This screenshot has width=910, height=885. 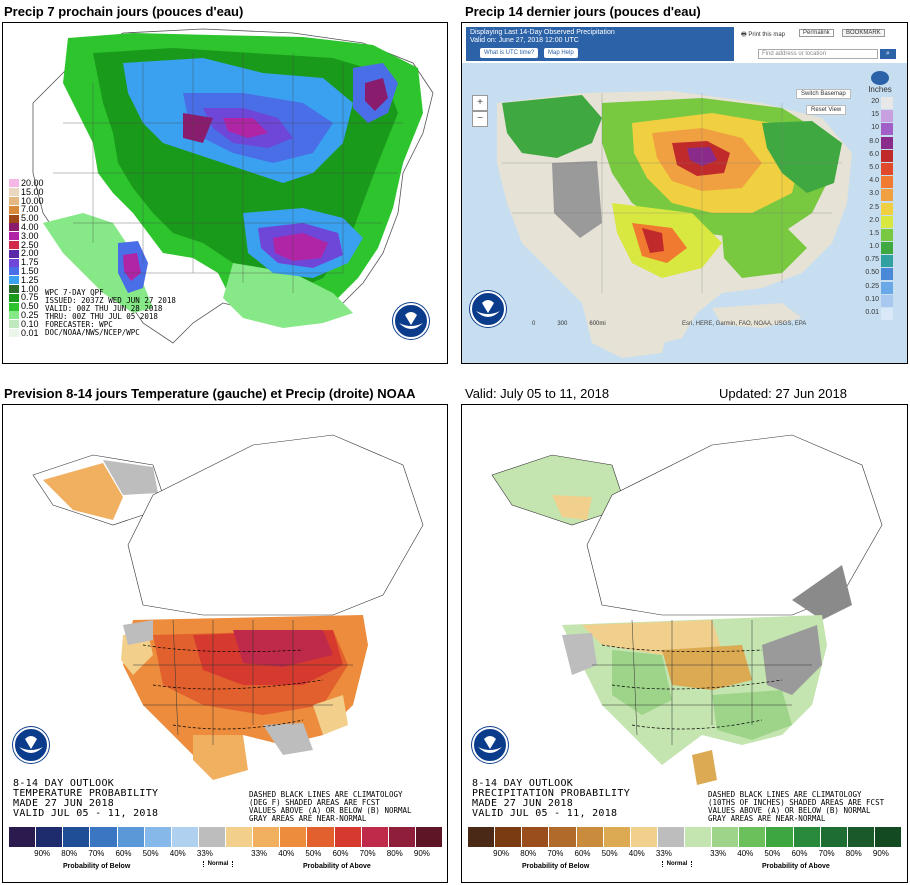 I want to click on wpc-legend-item: 1.25, so click(x=26, y=279).